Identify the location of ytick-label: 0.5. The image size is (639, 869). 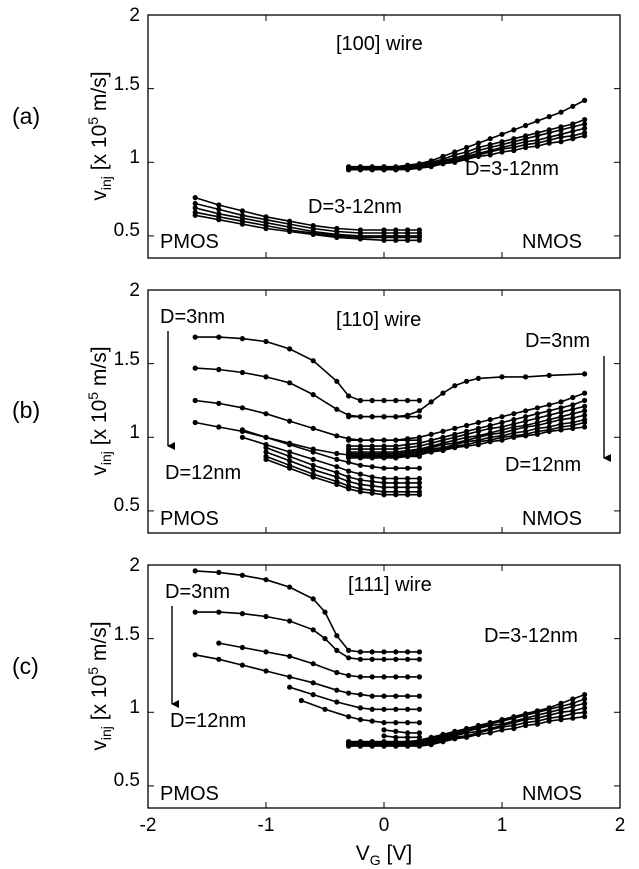
(127, 505).